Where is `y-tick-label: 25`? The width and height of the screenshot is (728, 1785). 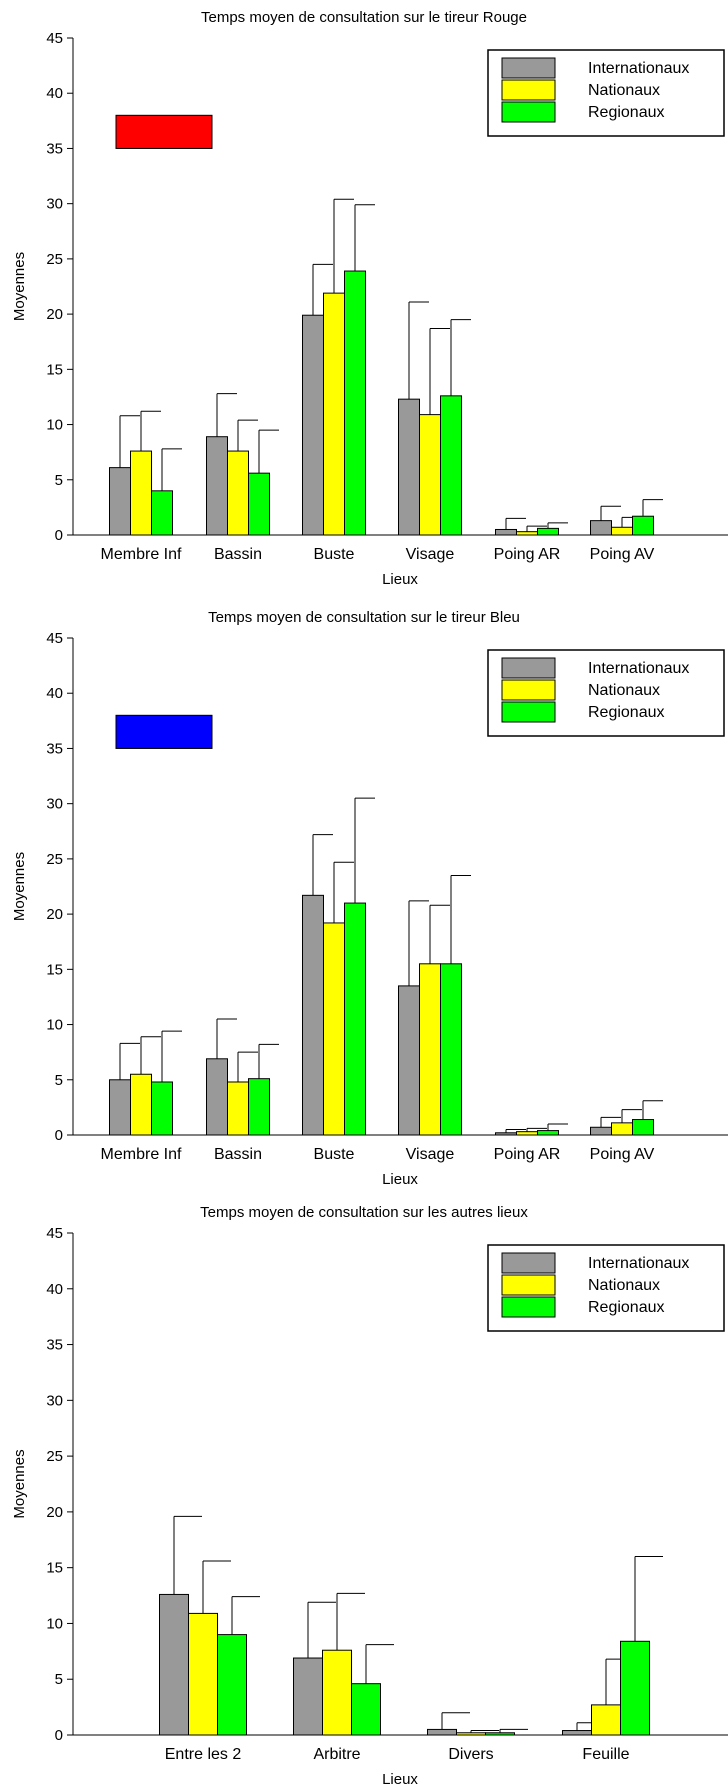 y-tick-label: 25 is located at coordinates (54, 859).